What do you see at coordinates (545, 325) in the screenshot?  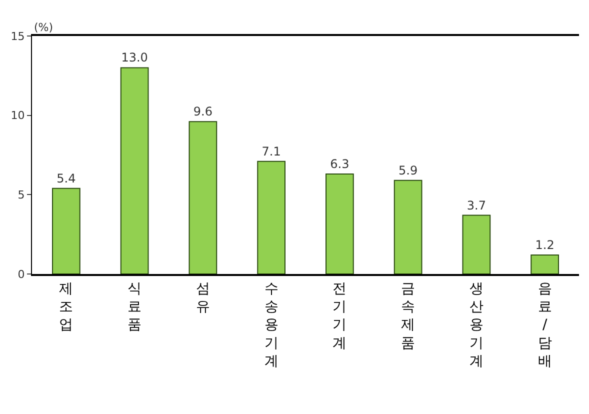 I see `x-tick-label: 음료/담배` at bounding box center [545, 325].